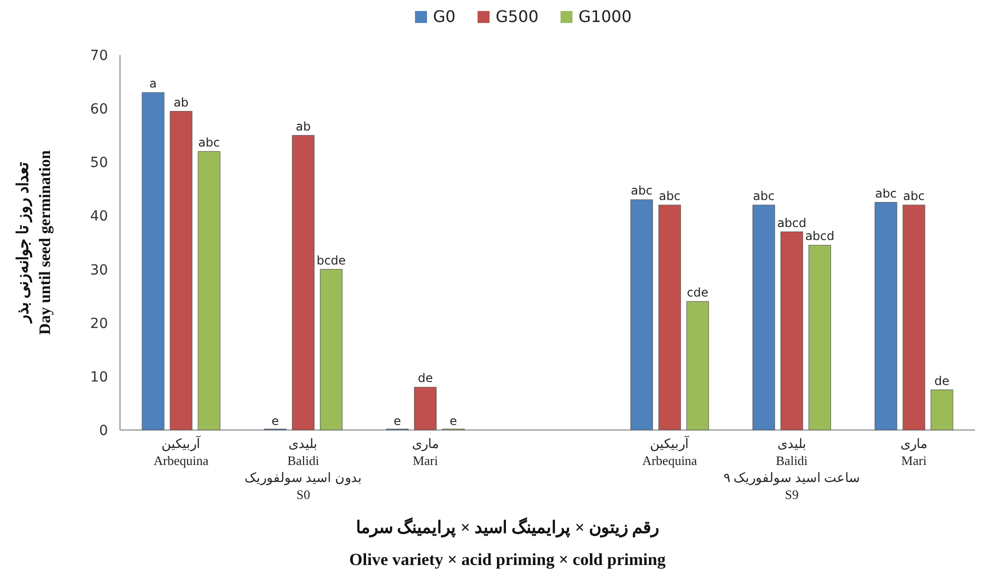 This screenshot has width=985, height=572. I want to click on data-label: bcde, so click(331, 260).